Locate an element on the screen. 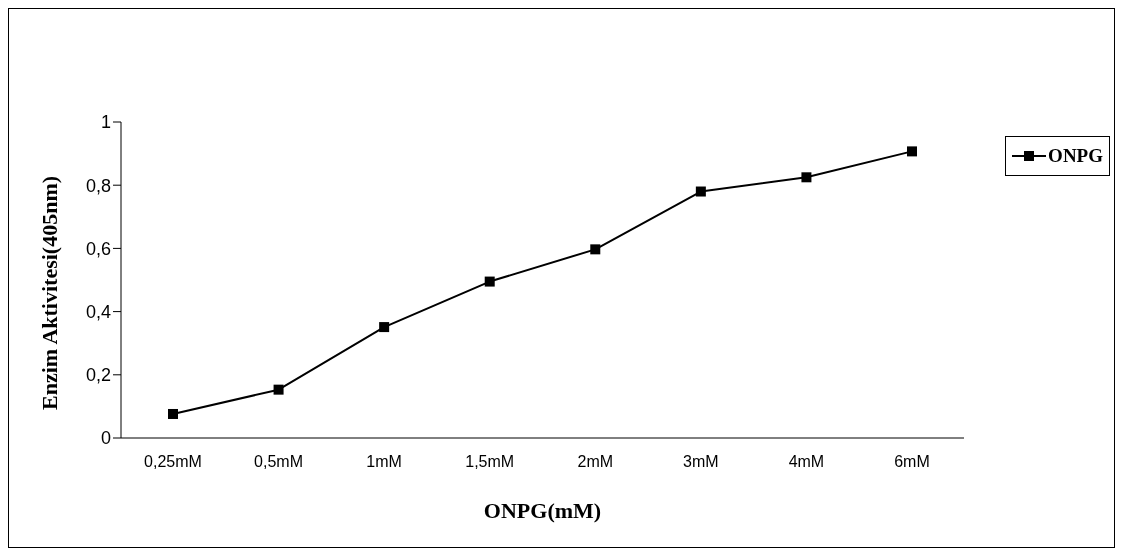  x-tick-label: 2mM is located at coordinates (595, 462).